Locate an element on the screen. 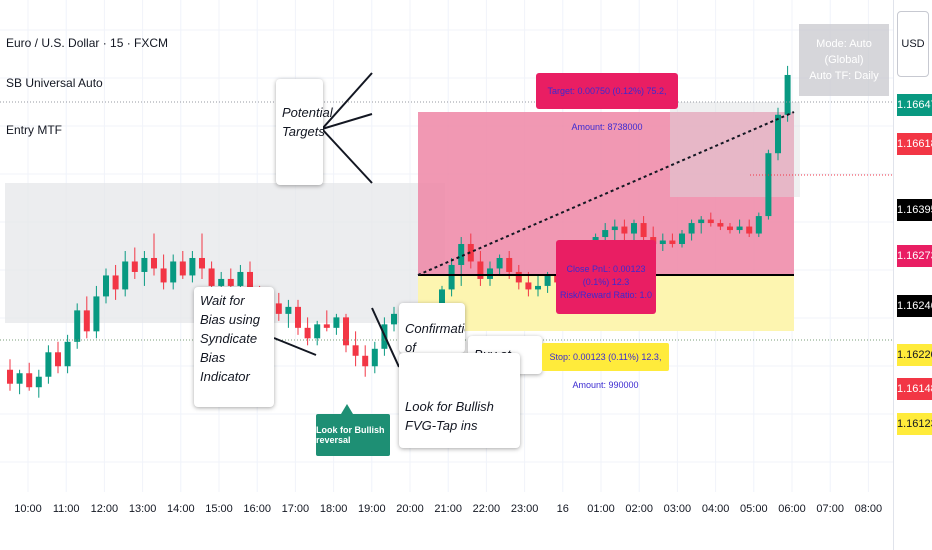 This screenshot has height=550, width=932. indicator-entry-mtf: Entry MTF is located at coordinates (34, 130).